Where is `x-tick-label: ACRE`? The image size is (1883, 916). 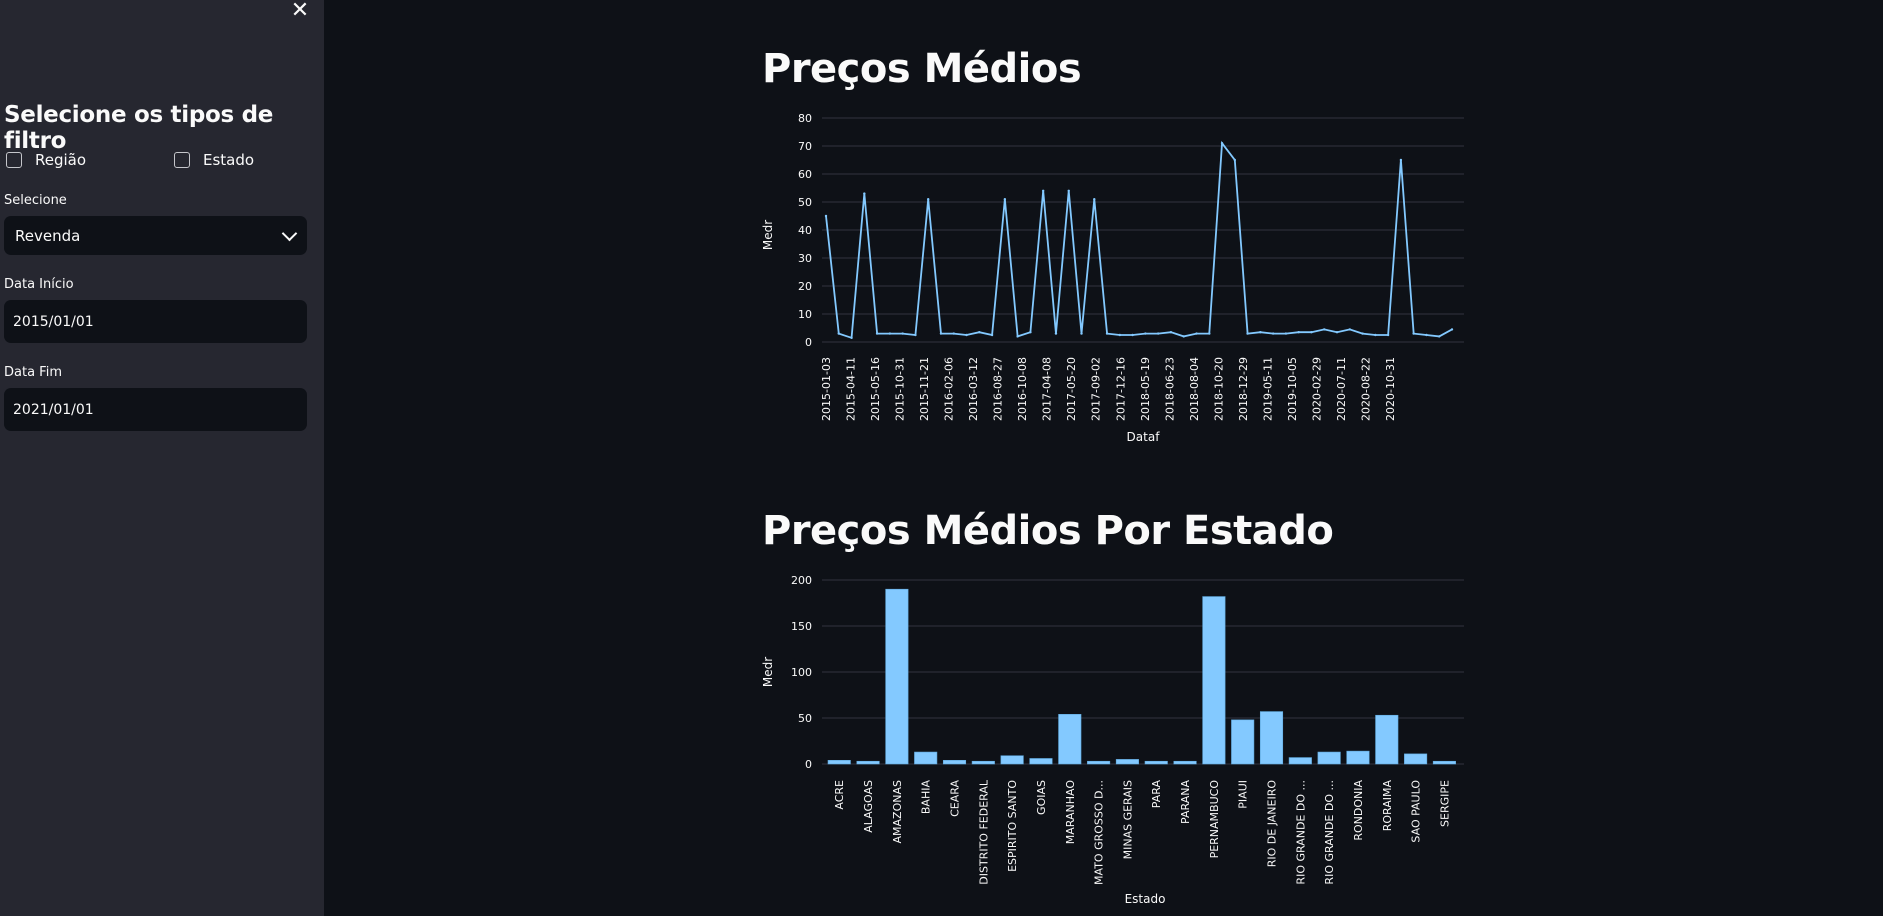
x-tick-label: ACRE is located at coordinates (839, 795).